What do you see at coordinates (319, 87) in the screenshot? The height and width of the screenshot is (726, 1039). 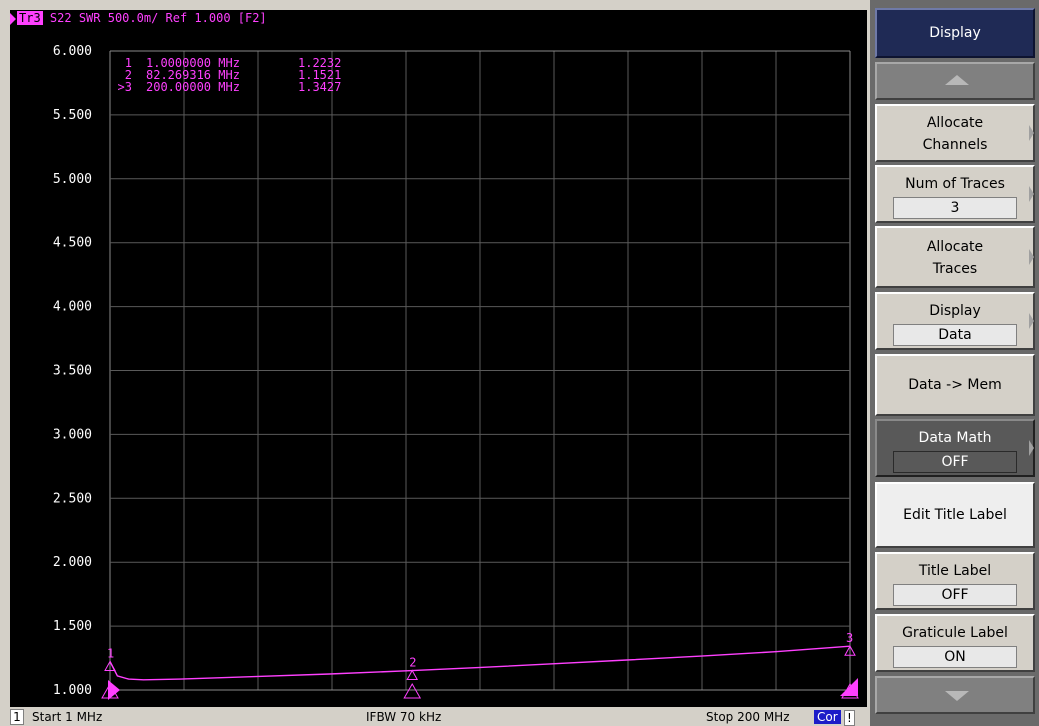 I see `marker-readout-value: 1.3427` at bounding box center [319, 87].